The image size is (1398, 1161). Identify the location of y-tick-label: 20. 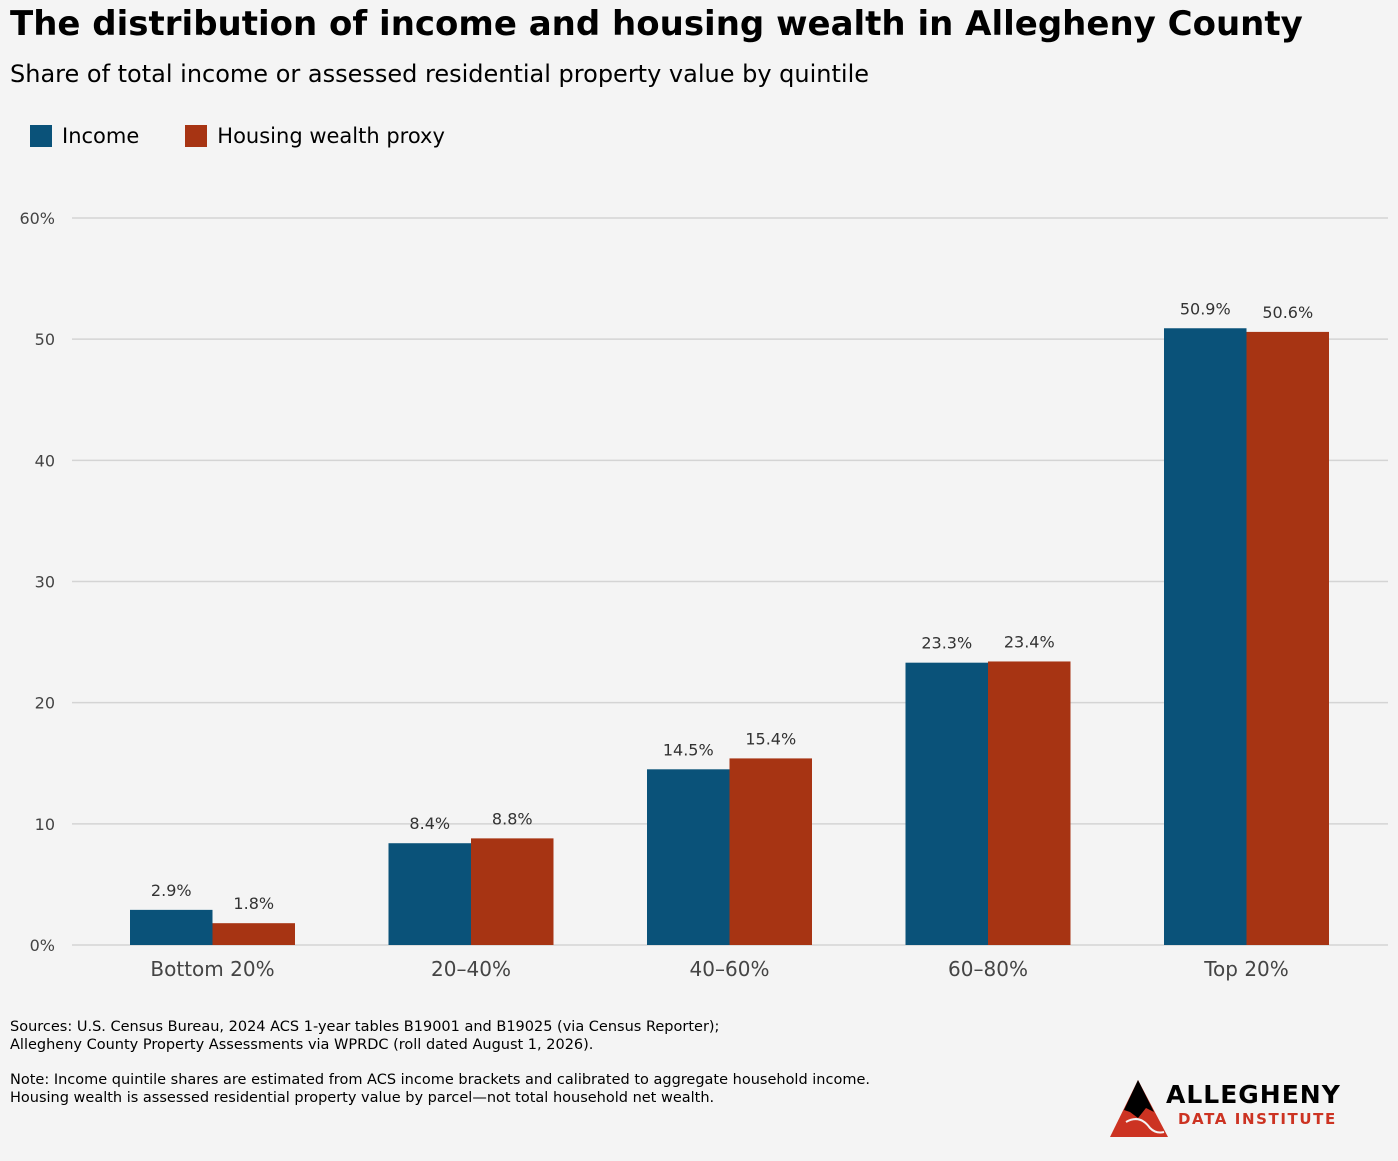
(45, 703).